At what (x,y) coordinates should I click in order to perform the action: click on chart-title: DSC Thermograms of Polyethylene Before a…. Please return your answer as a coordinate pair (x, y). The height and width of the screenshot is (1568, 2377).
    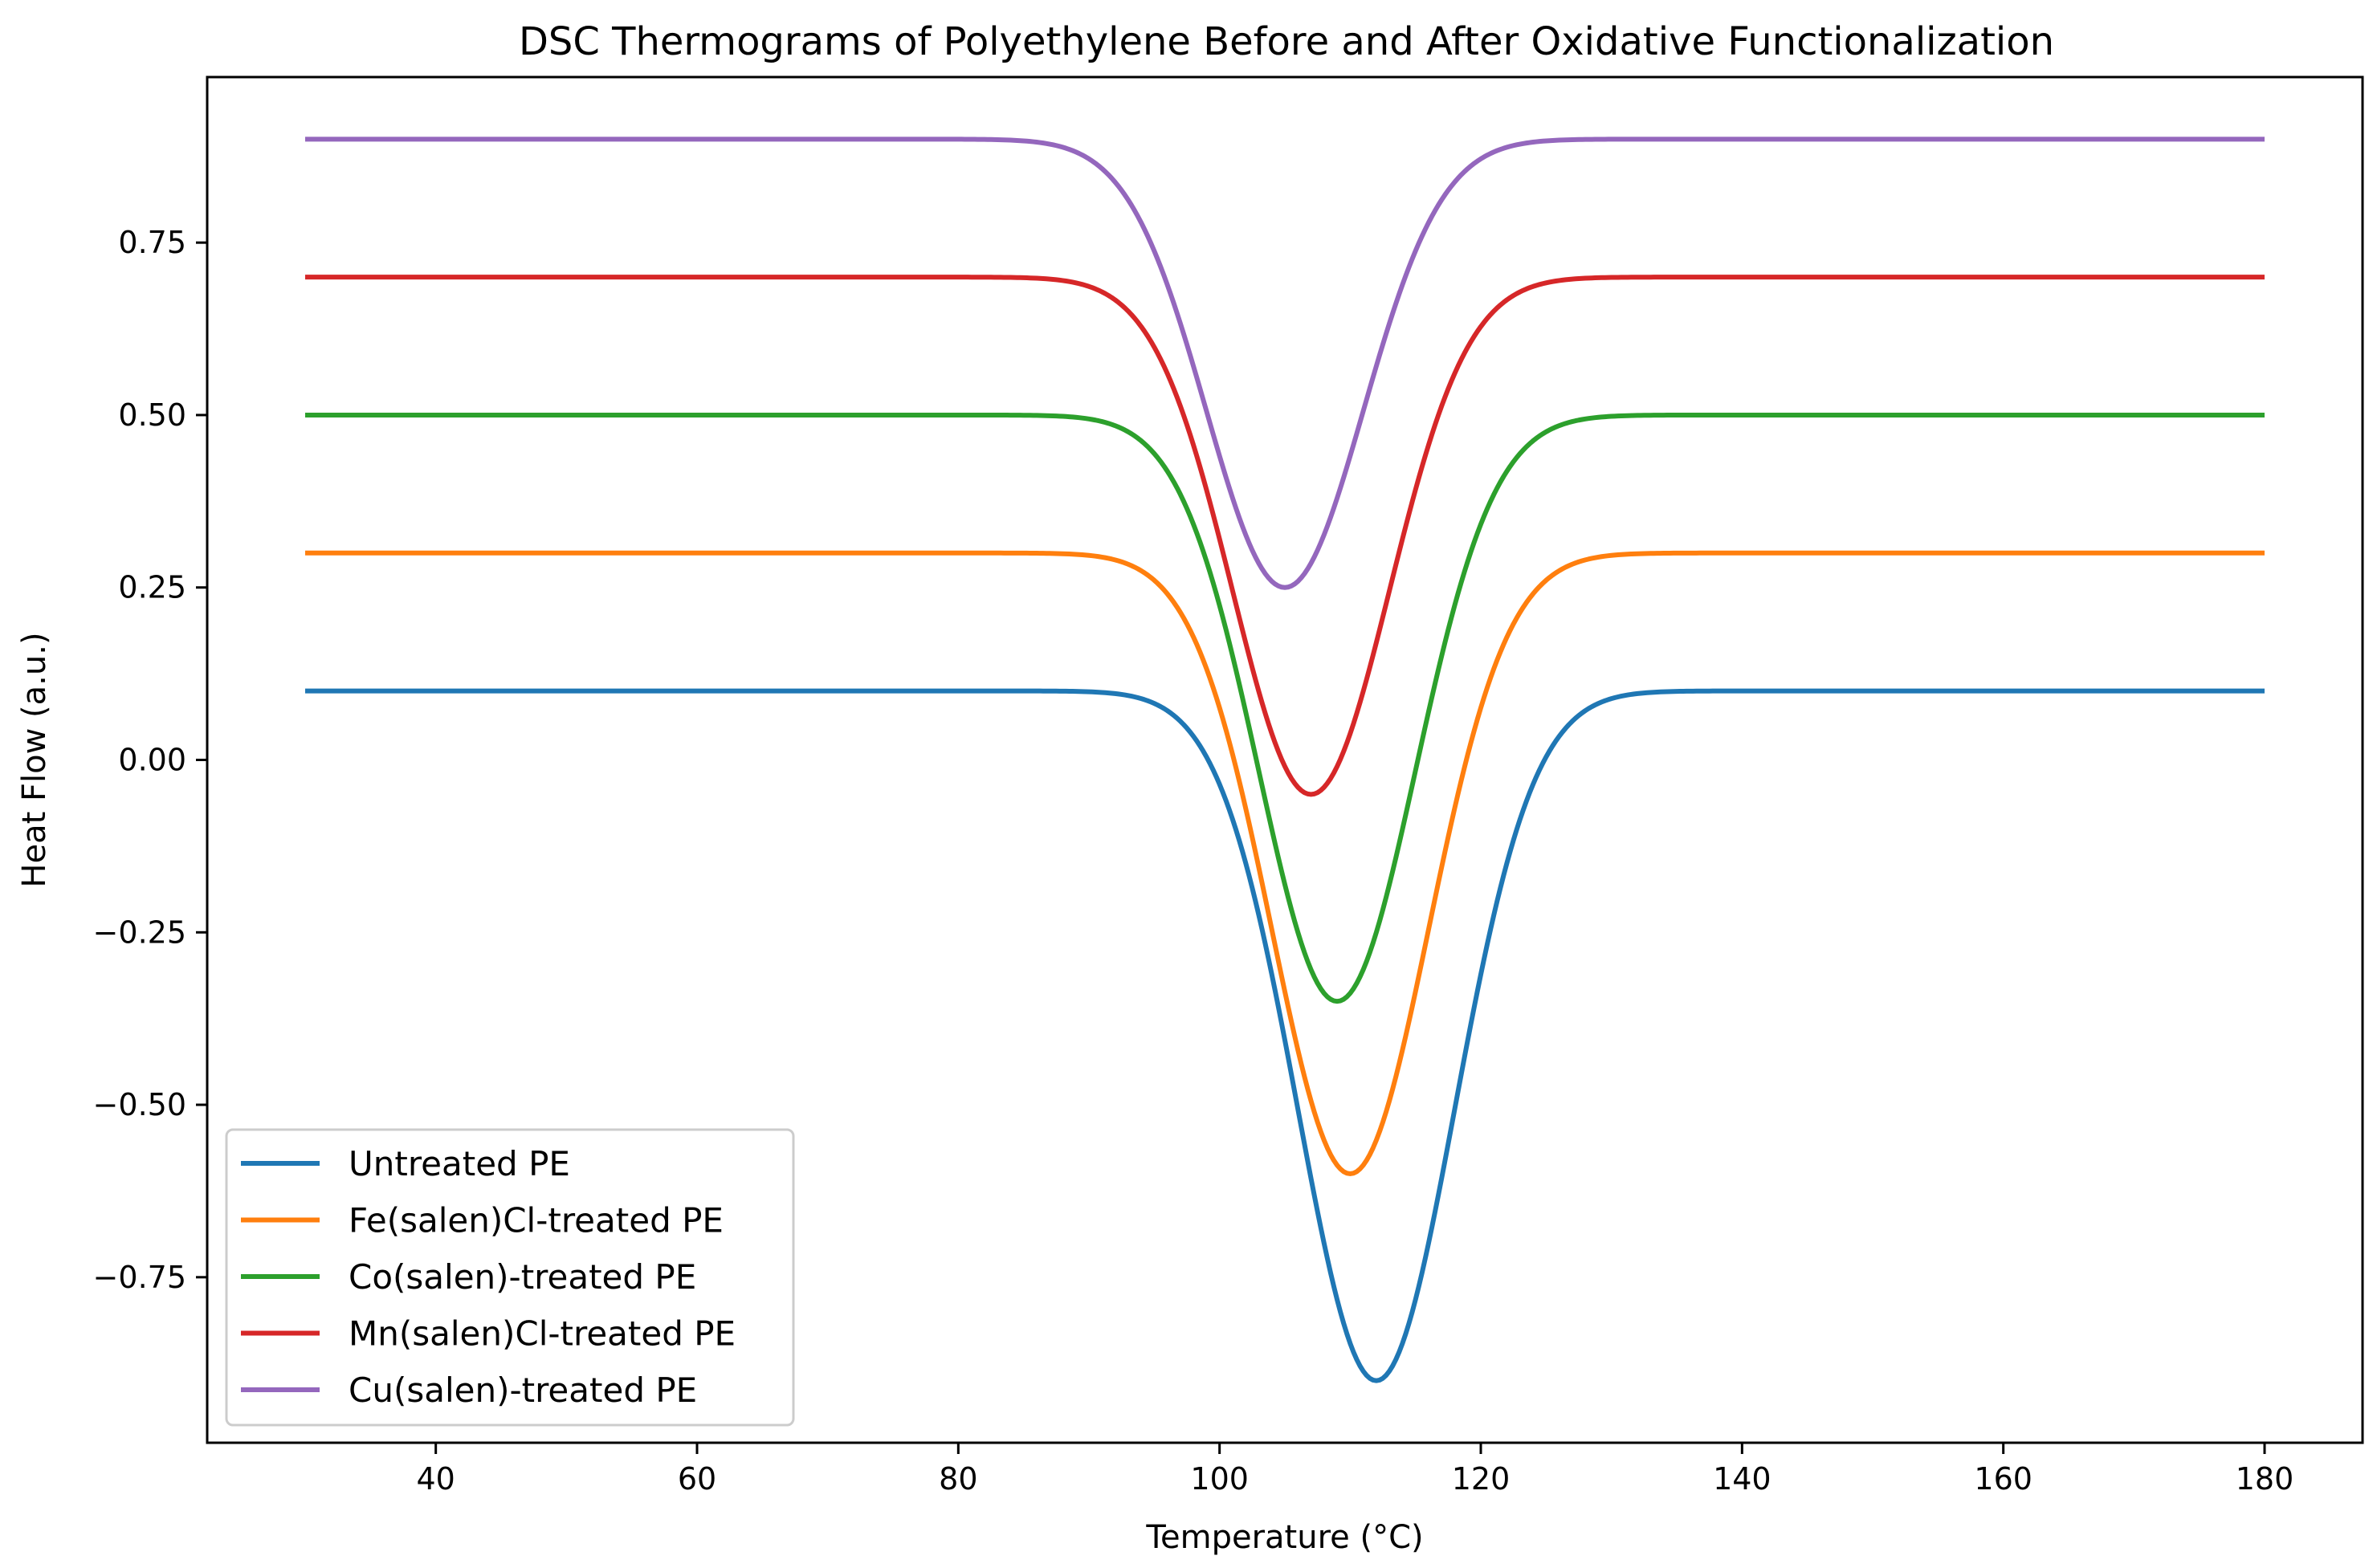
    Looking at the image, I should click on (1286, 41).